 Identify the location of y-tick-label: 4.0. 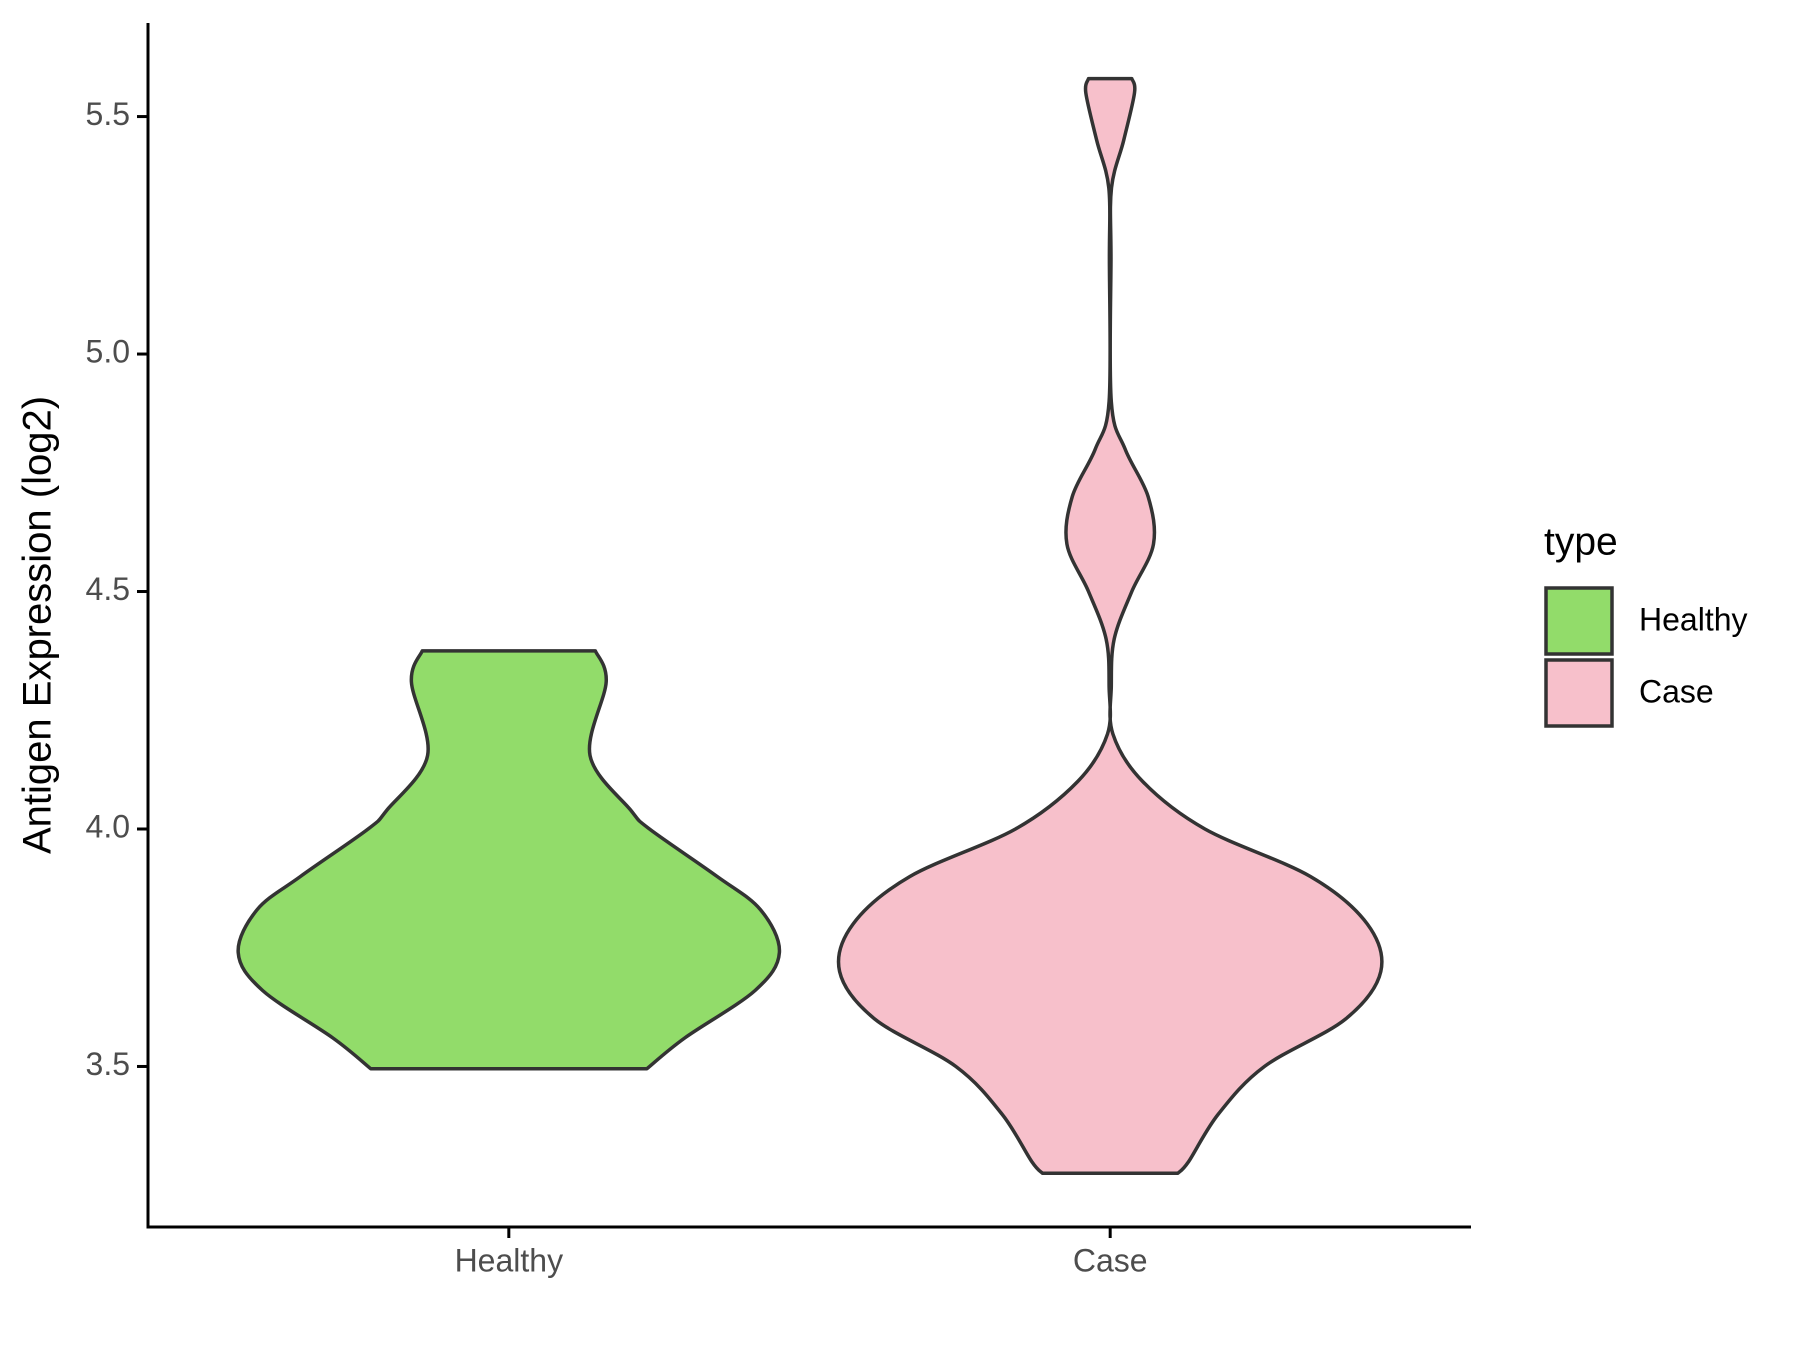
(108, 826).